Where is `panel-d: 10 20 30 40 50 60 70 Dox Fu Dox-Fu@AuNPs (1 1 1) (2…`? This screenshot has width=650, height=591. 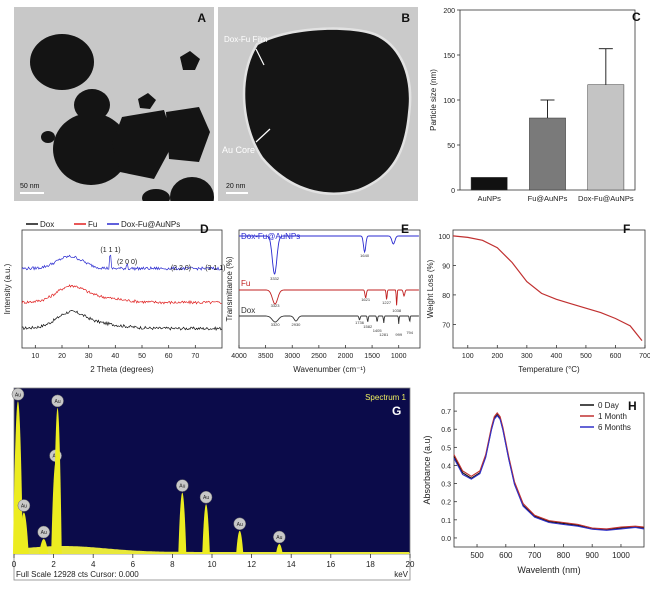 panel-d: 10 20 30 40 50 60 70 Dox Fu Dox-Fu@AuNPs (1 1 1) (2… is located at coordinates (115, 297).